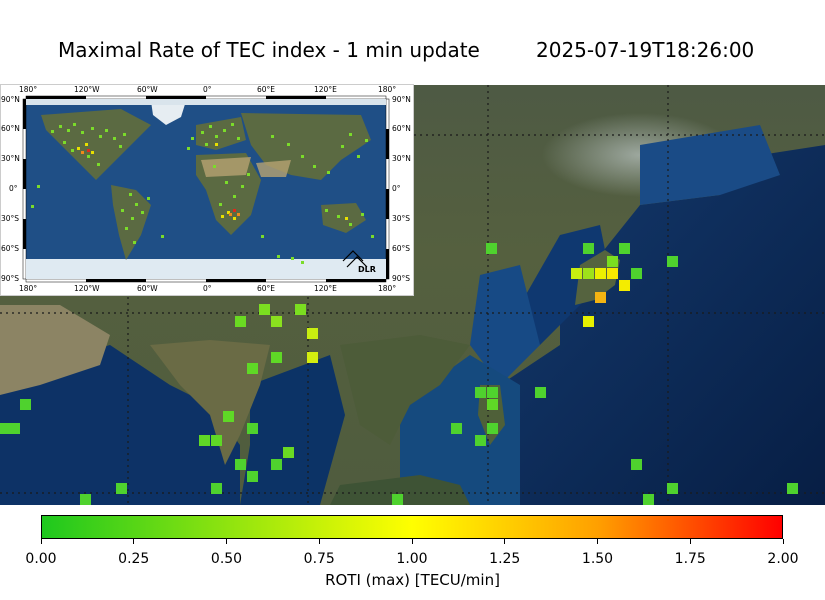 The width and height of the screenshot is (825, 600). I want to click on sea-of-japan, so click(565, 285).